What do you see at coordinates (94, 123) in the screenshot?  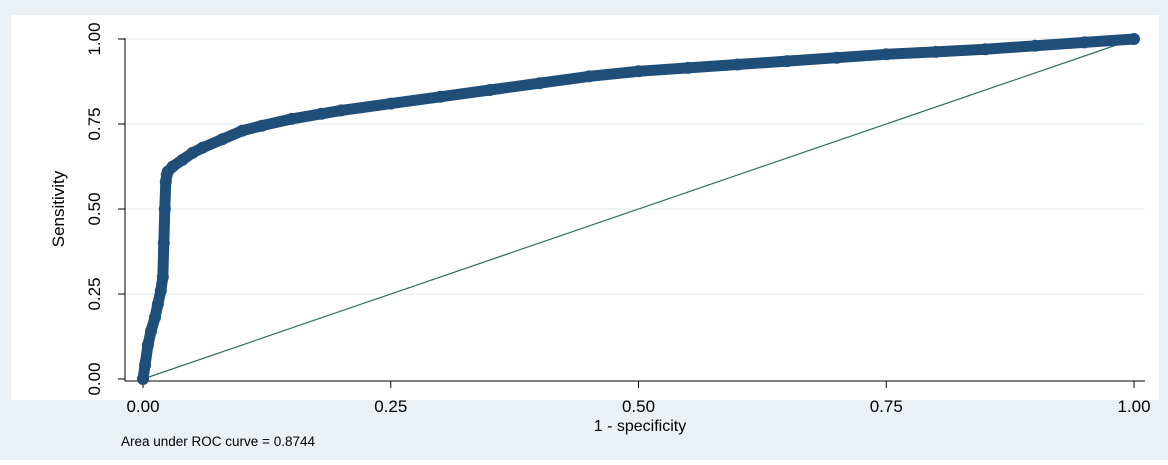 I see `y-tick-label: 0.75` at bounding box center [94, 123].